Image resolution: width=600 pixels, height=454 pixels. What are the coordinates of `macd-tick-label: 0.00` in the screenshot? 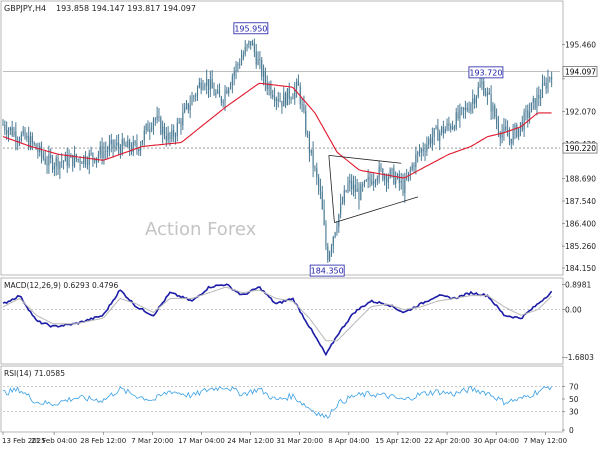 It's located at (573, 310).